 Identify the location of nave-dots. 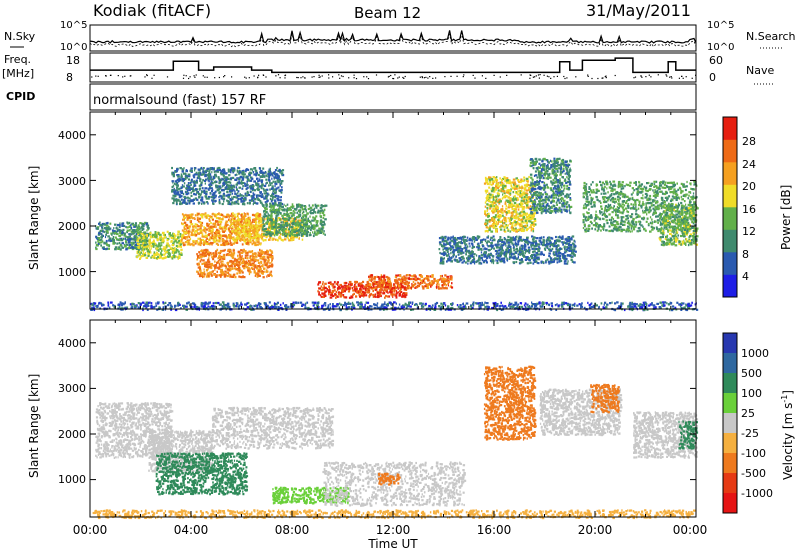
(394, 77).